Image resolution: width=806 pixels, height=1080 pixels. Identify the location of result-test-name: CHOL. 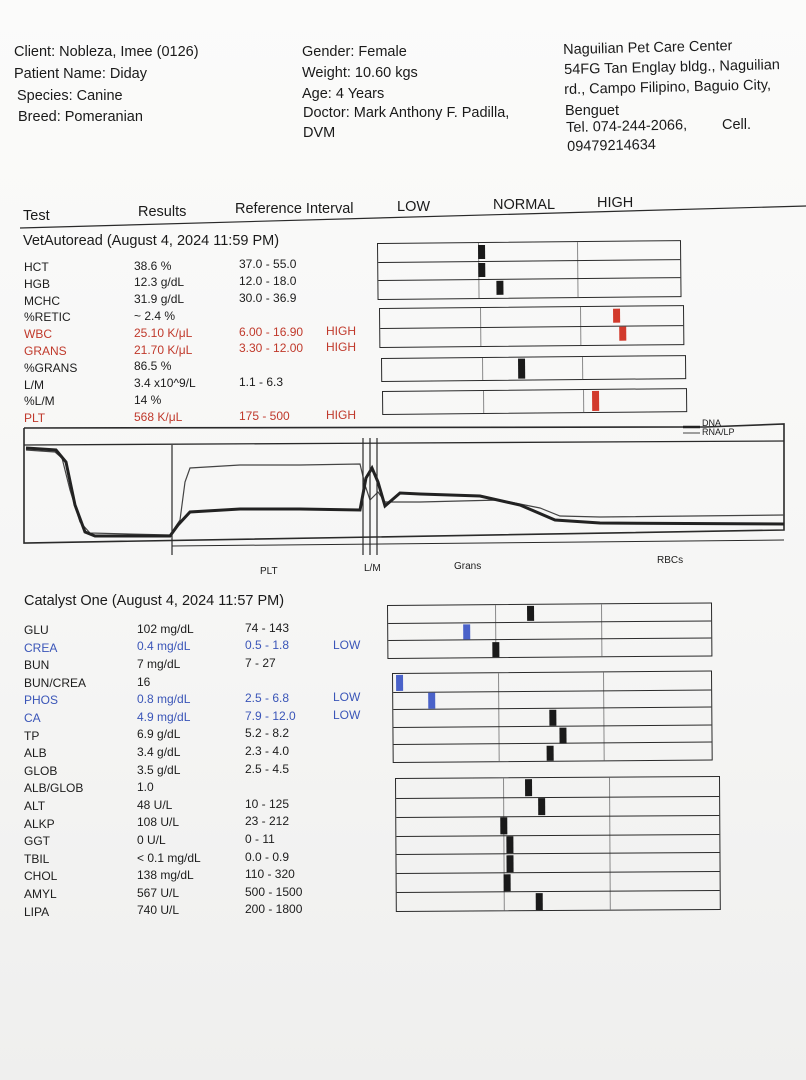
(41, 876).